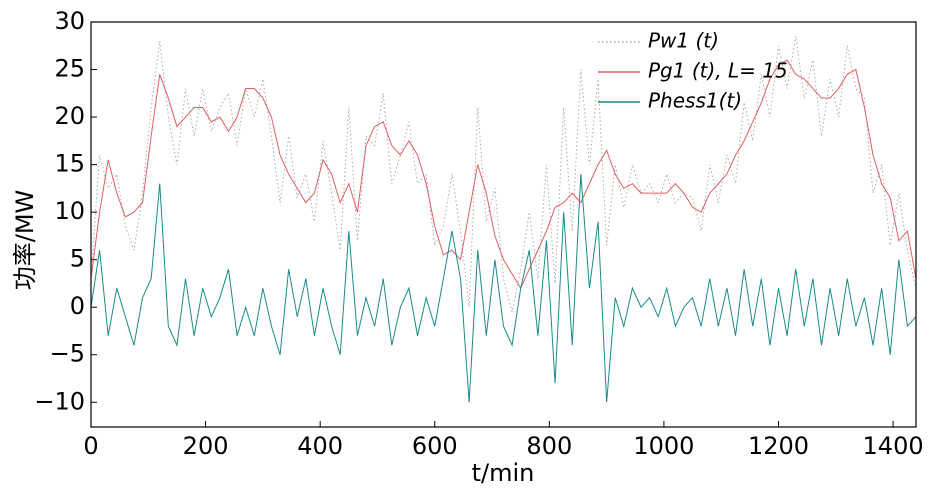 The width and height of the screenshot is (933, 493). What do you see at coordinates (77, 259) in the screenshot?
I see `y-tick-label: 5` at bounding box center [77, 259].